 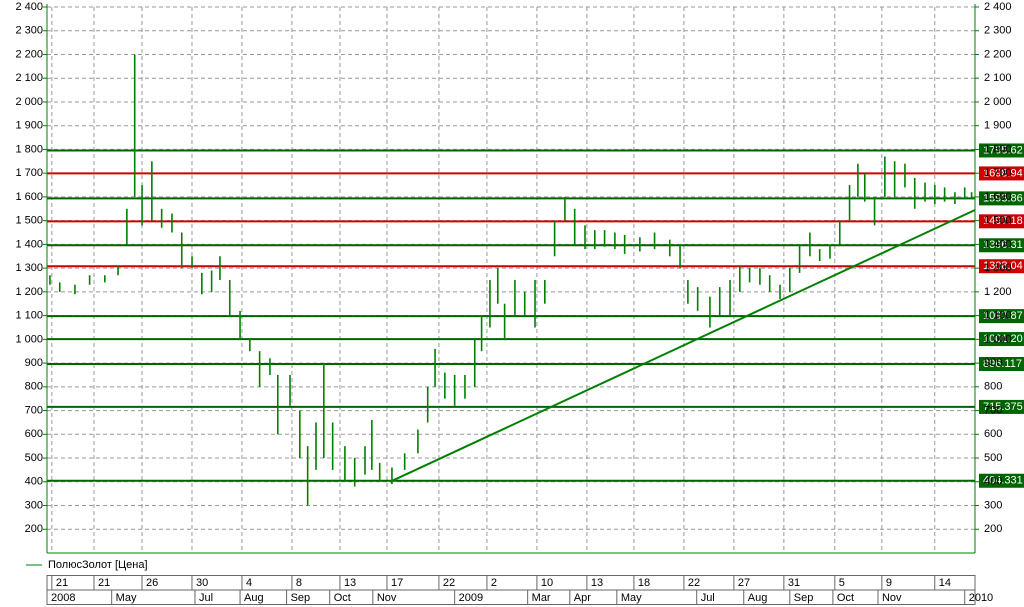 I want to click on x-tick-label: 14, so click(x=945, y=583).